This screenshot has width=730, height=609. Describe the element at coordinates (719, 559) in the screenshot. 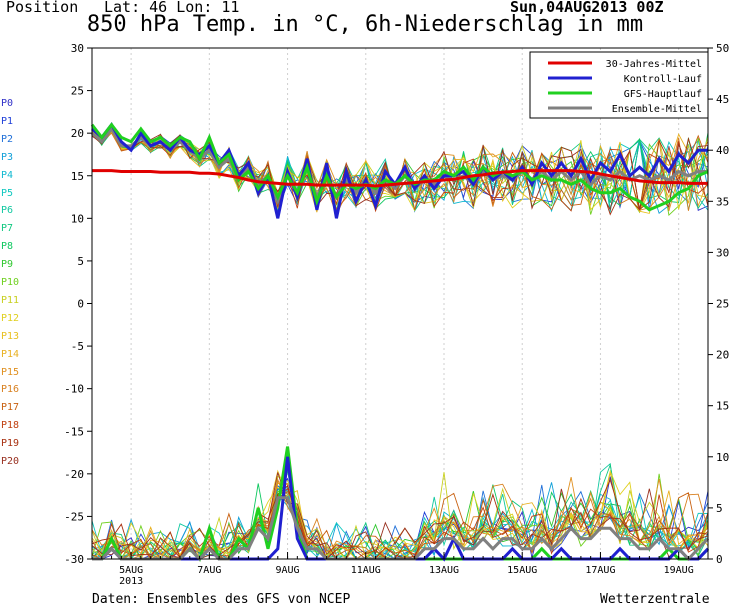

I see `y-right-tick-label: 0` at that location.